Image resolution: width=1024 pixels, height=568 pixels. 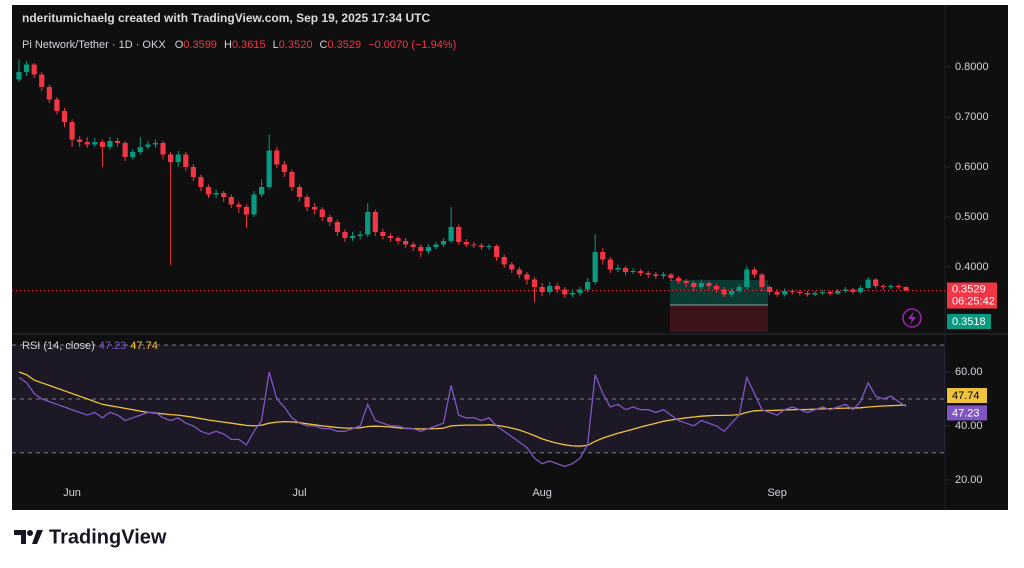 I want to click on legend-label: H, so click(x=228, y=45).